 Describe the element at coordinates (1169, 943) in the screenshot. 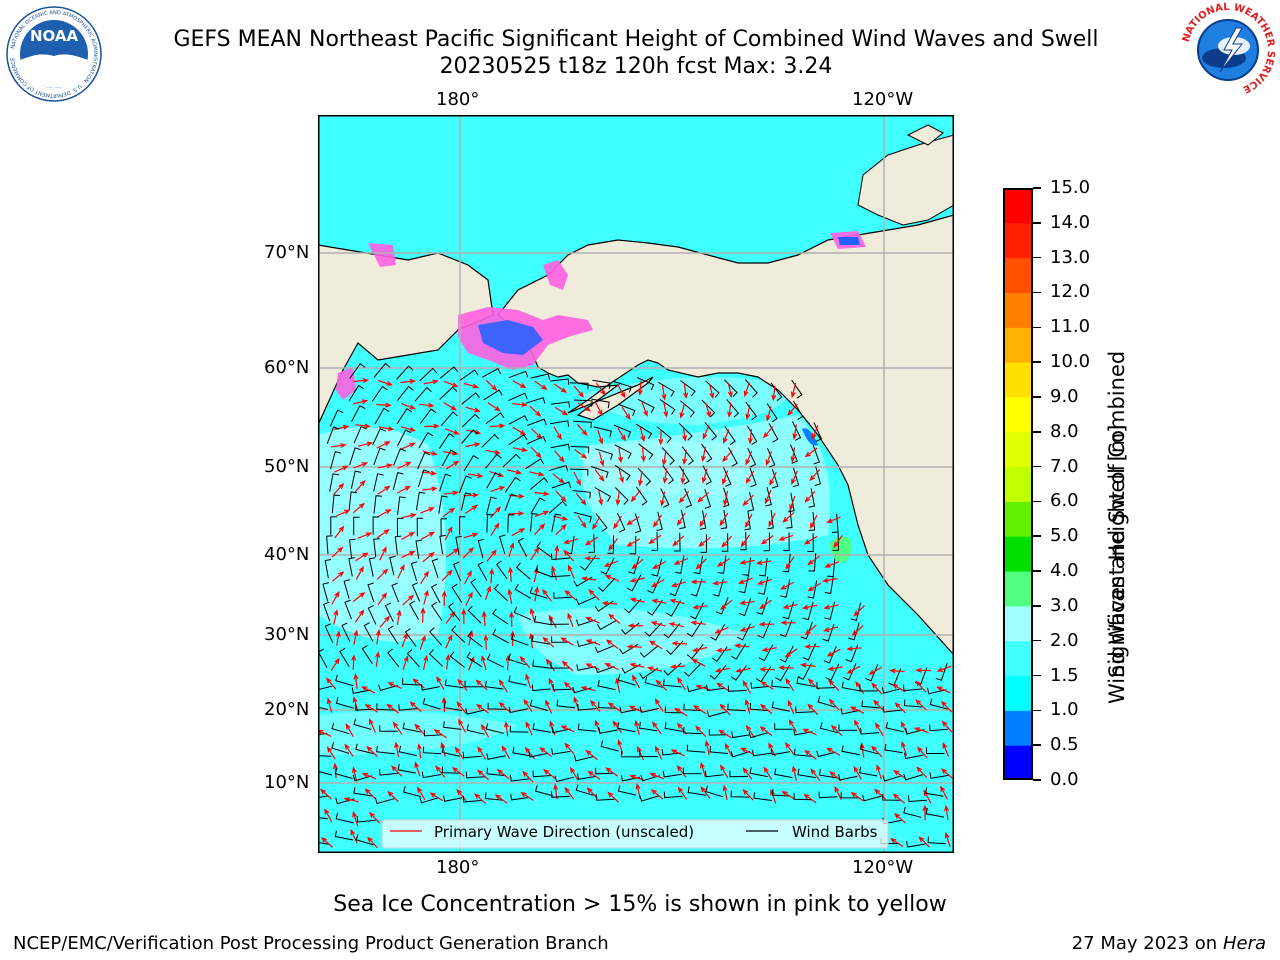

I see `footer-date: 27 May 2023 on Hera` at that location.